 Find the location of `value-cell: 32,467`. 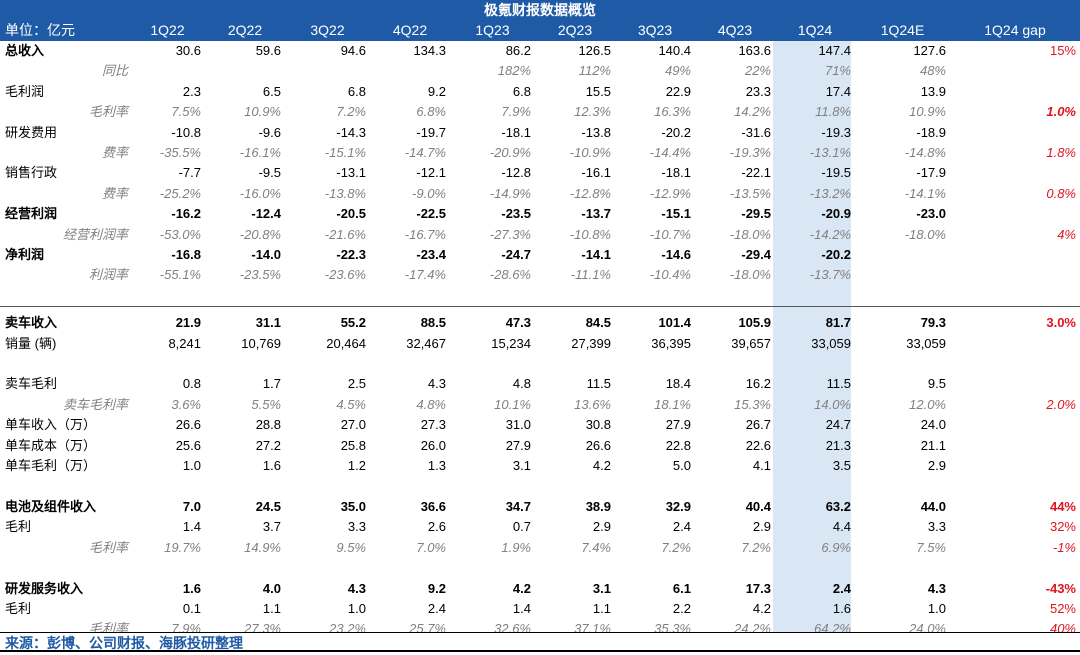

value-cell: 32,467 is located at coordinates (426, 343).